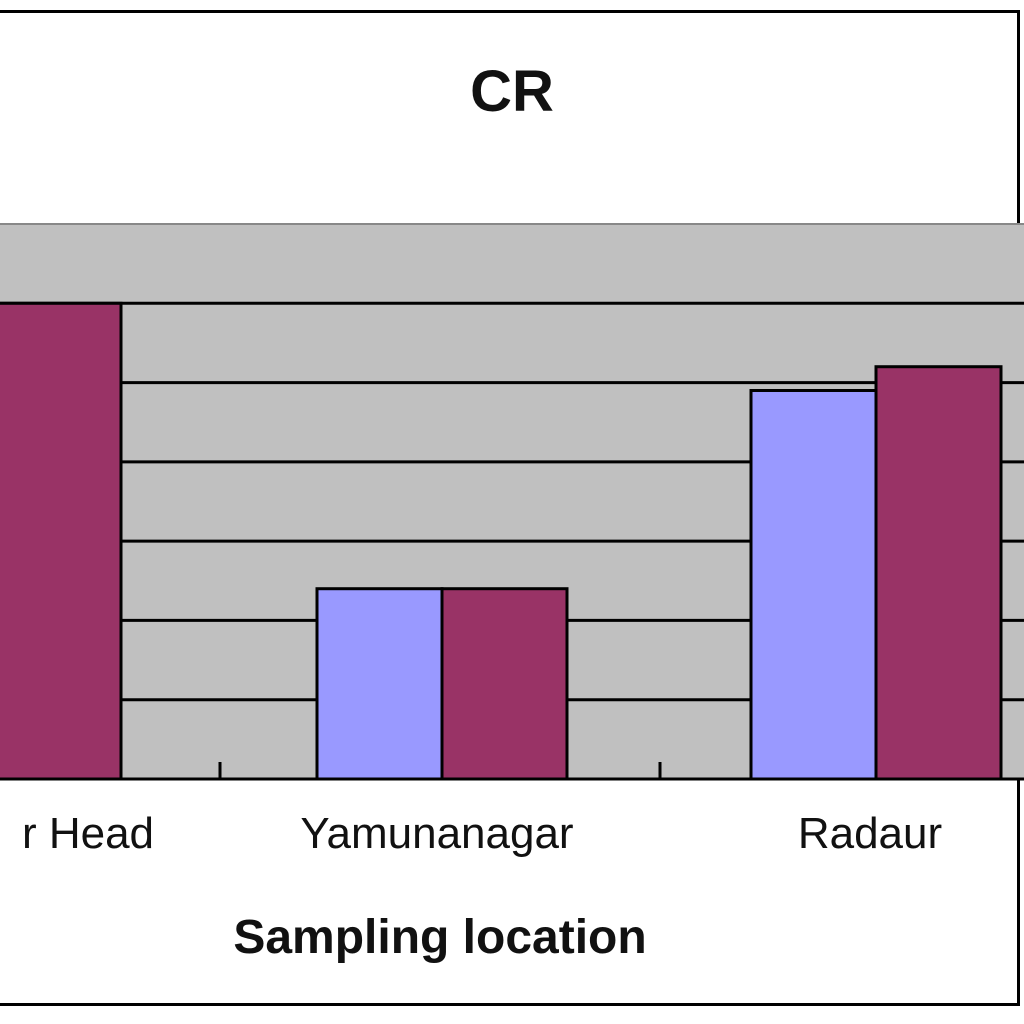 Image resolution: width=1024 pixels, height=1024 pixels. I want to click on x-ticks, so click(440, 770).